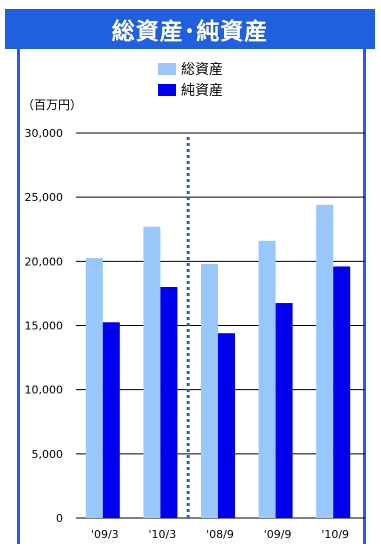 This screenshot has width=381, height=547. What do you see at coordinates (167, 90) in the screenshot?
I see `legend-swatch-net-assets` at bounding box center [167, 90].